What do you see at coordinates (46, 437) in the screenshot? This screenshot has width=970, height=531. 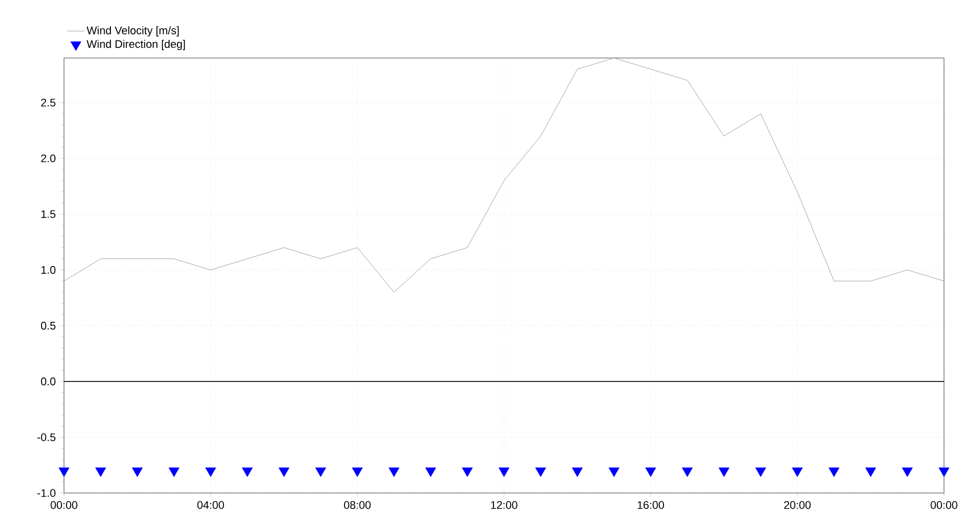 I see `y-tick-label: -0.5` at bounding box center [46, 437].